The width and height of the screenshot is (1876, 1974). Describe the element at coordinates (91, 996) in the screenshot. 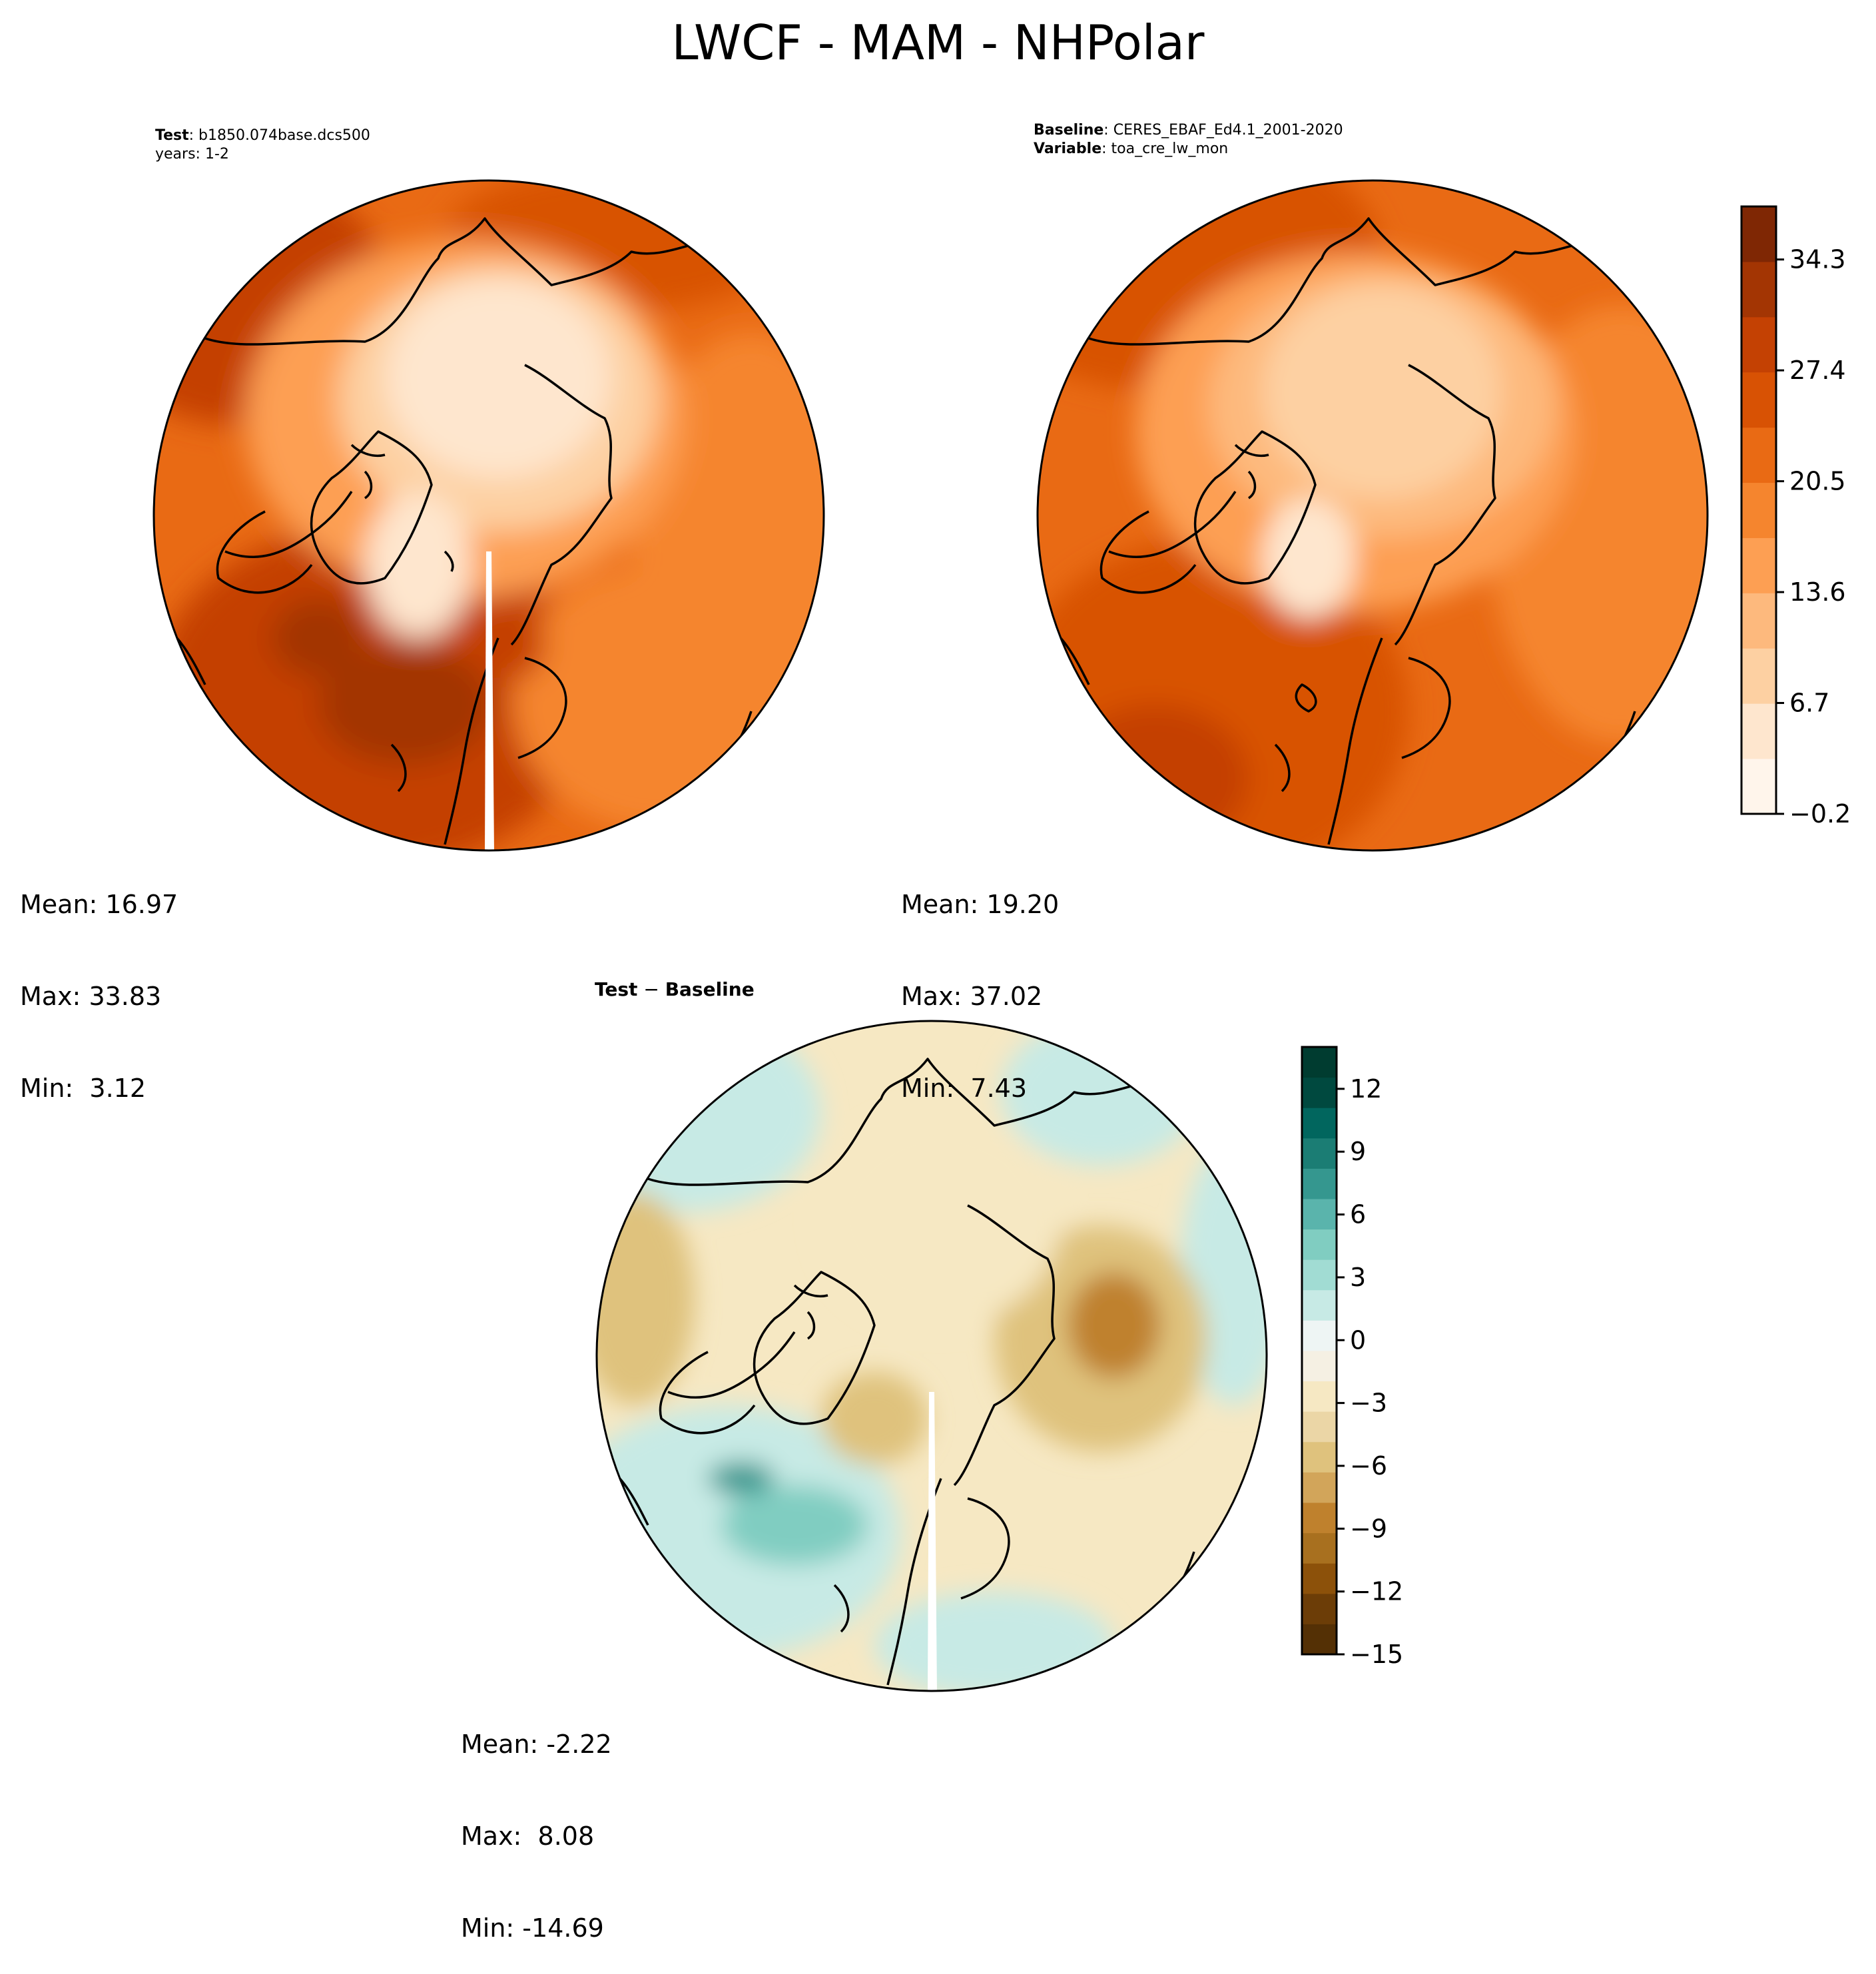

I see `test-max: Max: 33.83` at that location.